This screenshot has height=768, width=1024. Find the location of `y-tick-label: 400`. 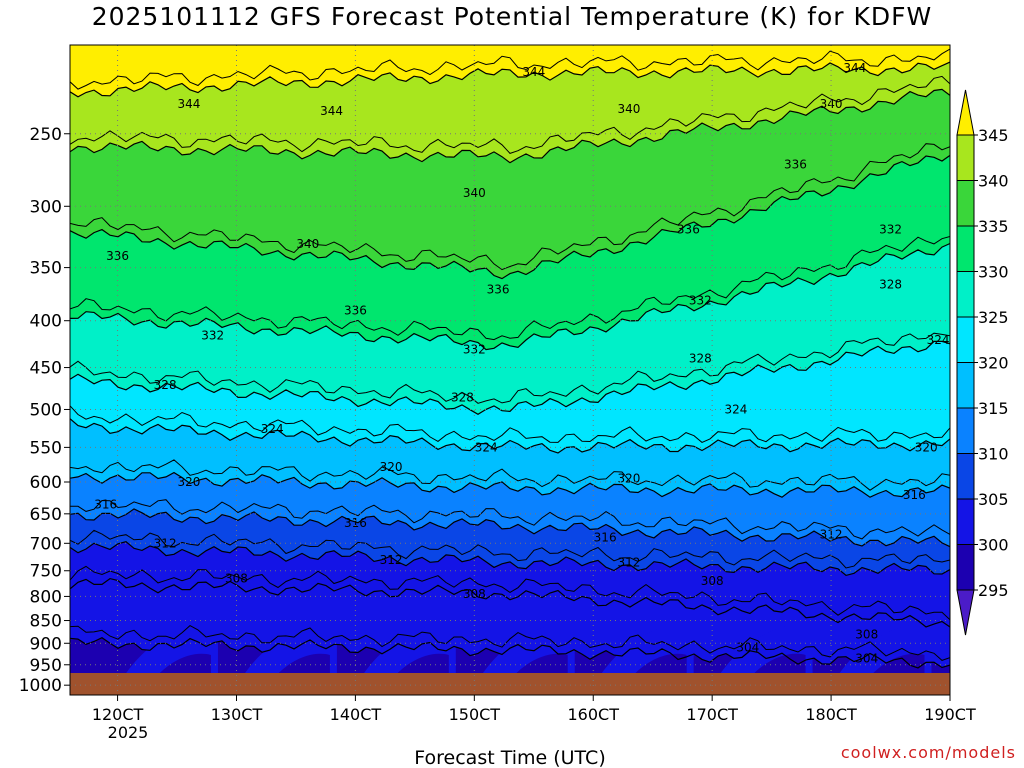

y-tick-label: 400 is located at coordinates (46, 322).